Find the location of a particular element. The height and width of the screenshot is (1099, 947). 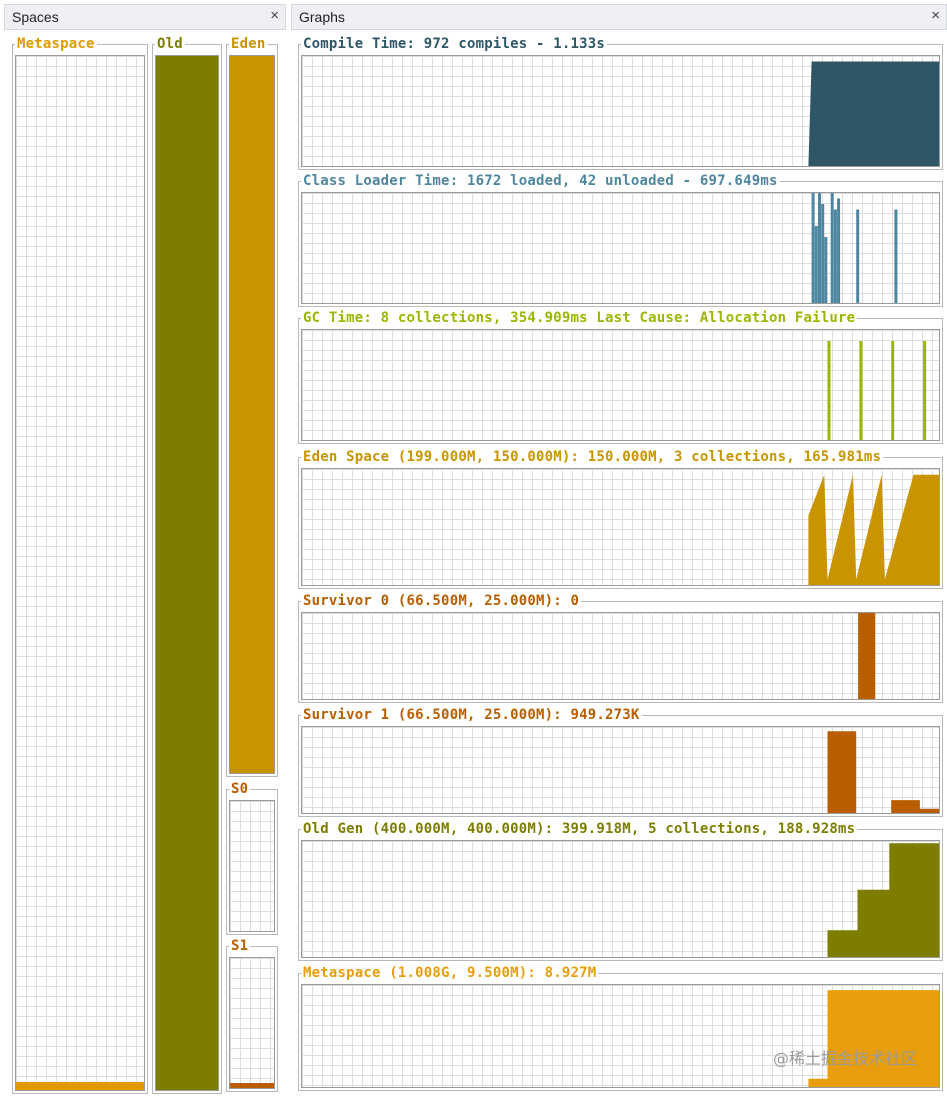

graph-survivor-0: Survivor 0 (66.500M, 25.000M): 0 is located at coordinates (620, 648).